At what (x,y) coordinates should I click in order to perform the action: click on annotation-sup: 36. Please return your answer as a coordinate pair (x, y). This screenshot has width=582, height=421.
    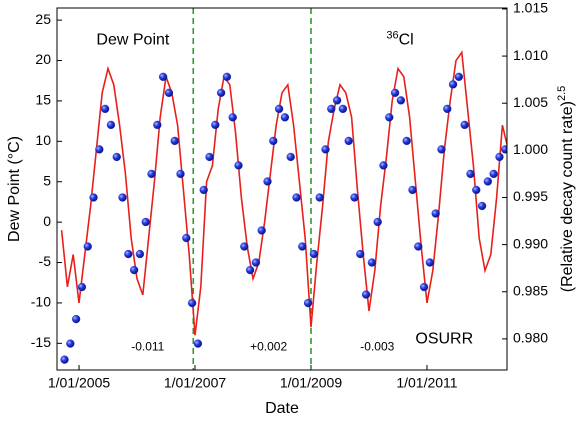
    Looking at the image, I should click on (392, 35).